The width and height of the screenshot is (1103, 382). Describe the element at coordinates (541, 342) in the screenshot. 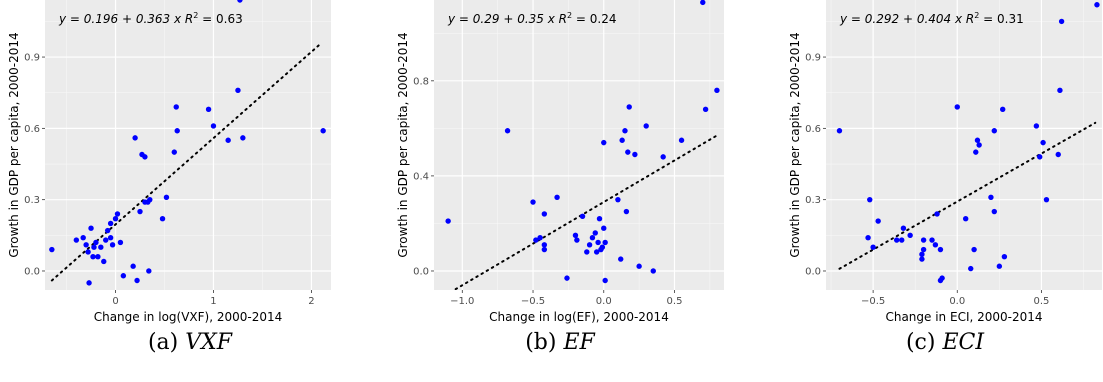

I see `caption-letter: (b)` at that location.